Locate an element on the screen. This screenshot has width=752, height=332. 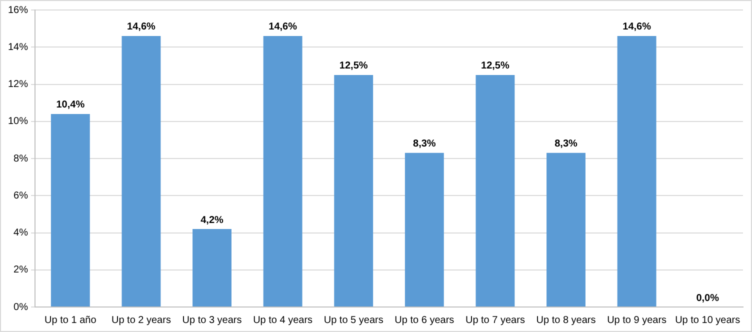
x-tick-label: Up to 10 years is located at coordinates (707, 320).